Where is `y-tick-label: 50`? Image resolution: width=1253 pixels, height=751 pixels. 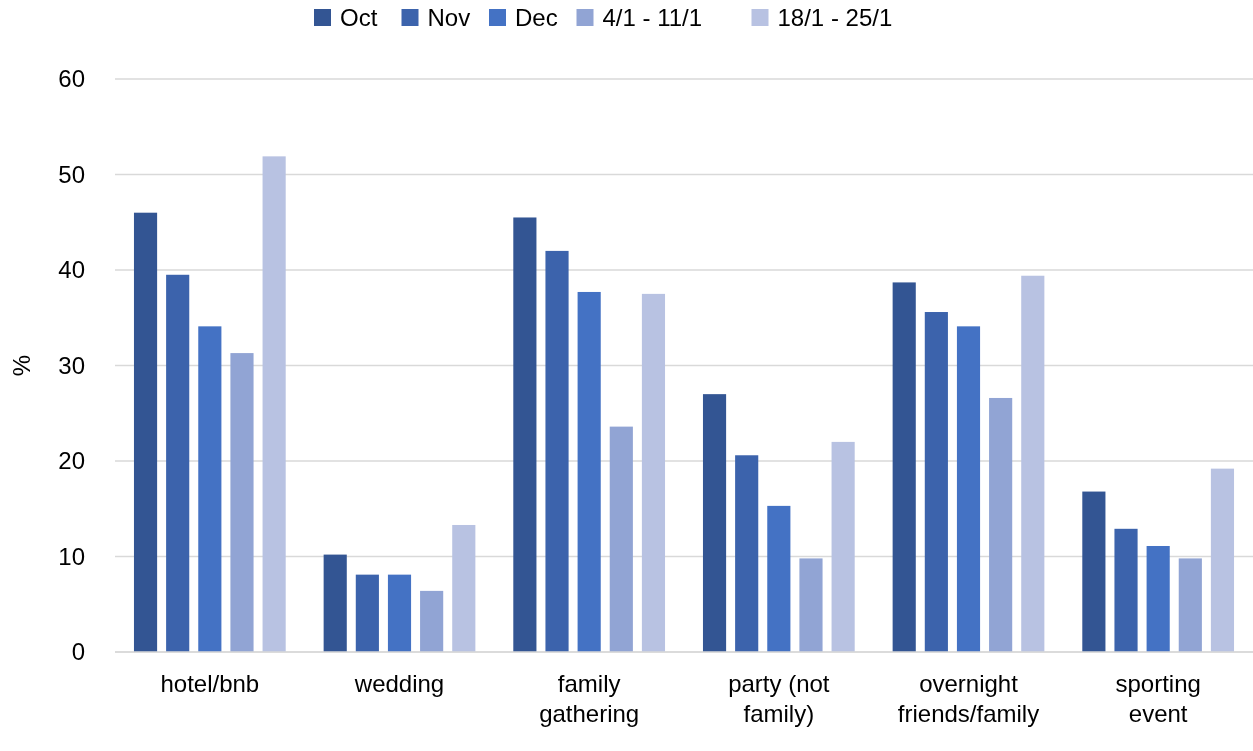
y-tick-label: 50 is located at coordinates (71, 174).